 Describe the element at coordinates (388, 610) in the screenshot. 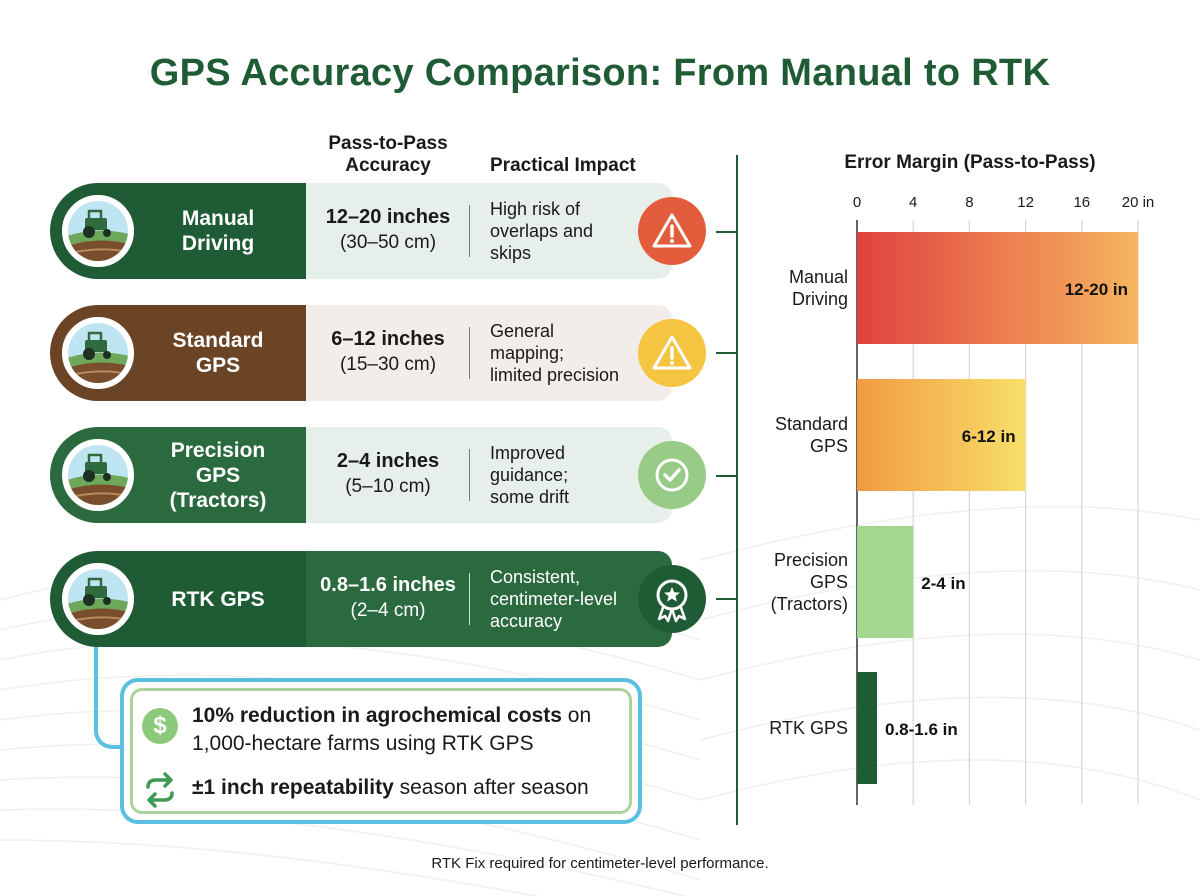

I see `accuracy-cm: (2–4 cm)` at that location.